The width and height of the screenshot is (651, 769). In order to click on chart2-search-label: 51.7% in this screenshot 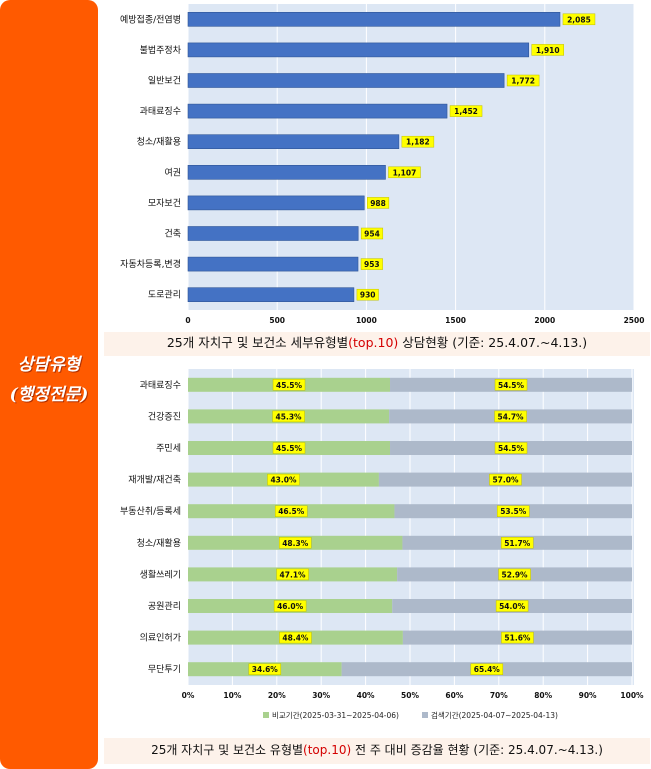, I will do `click(517, 543)`.